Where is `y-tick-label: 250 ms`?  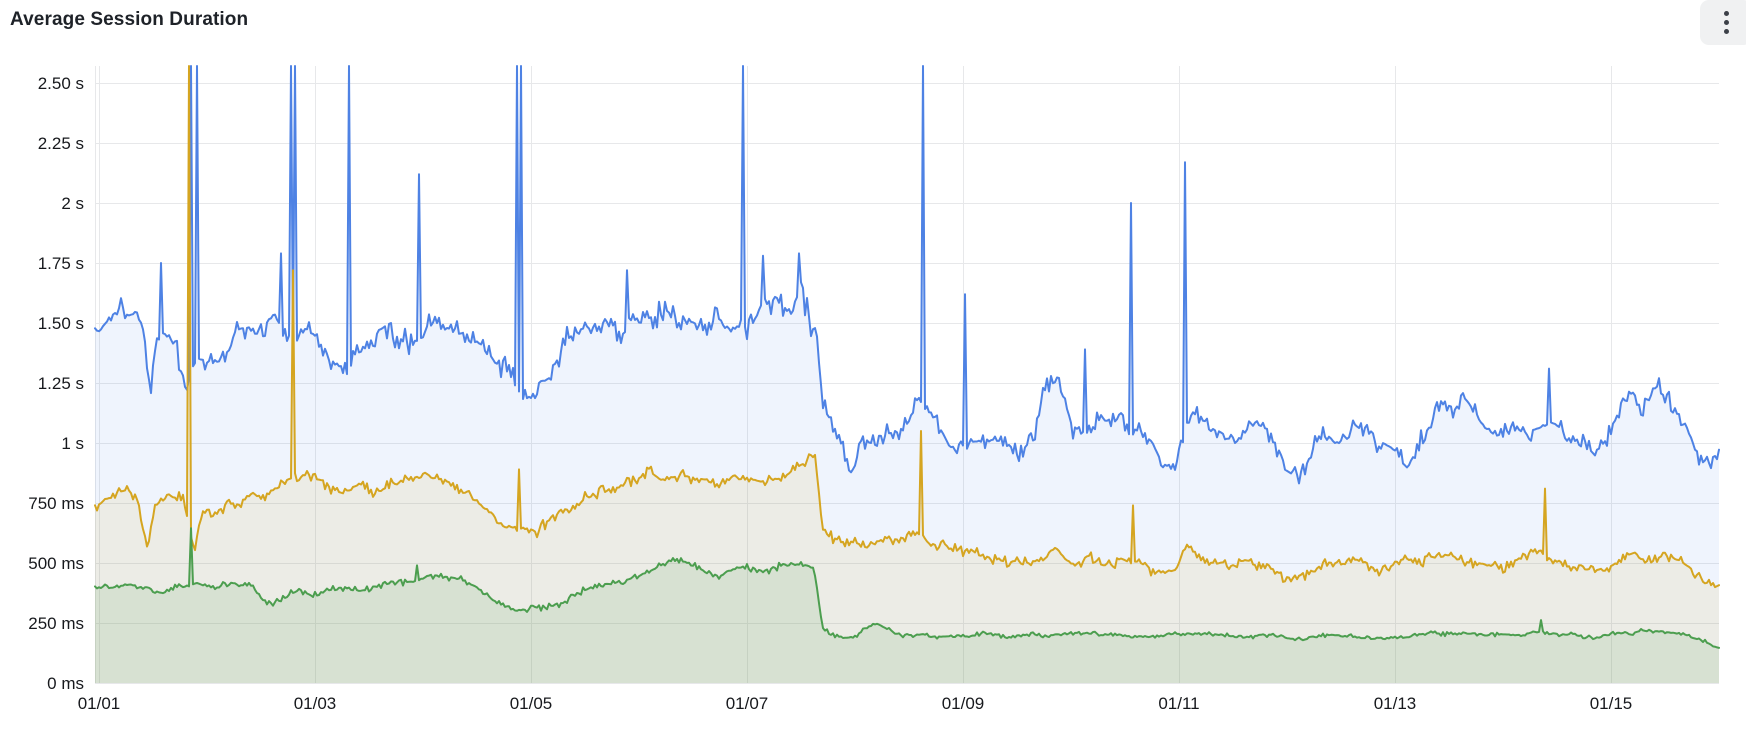
y-tick-label: 250 ms is located at coordinates (56, 623).